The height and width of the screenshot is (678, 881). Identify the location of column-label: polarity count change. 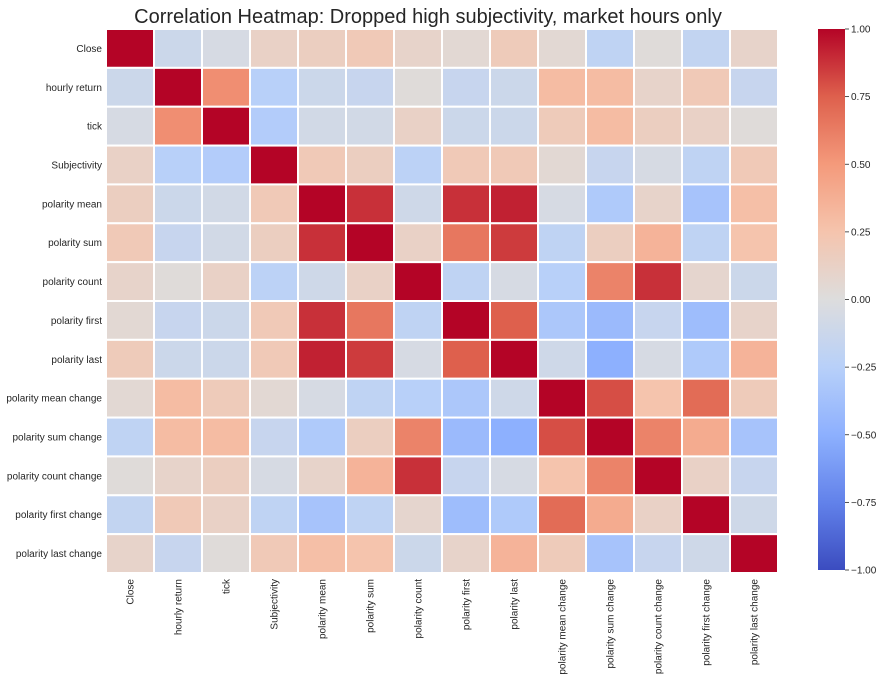
(659, 627).